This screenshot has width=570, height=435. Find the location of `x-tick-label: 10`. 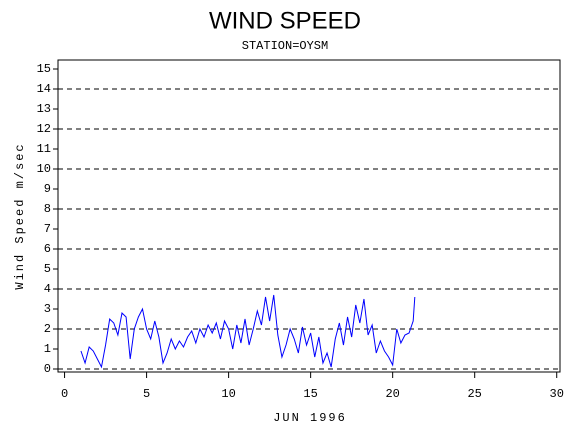

x-tick-label: 10 is located at coordinates (228, 394).